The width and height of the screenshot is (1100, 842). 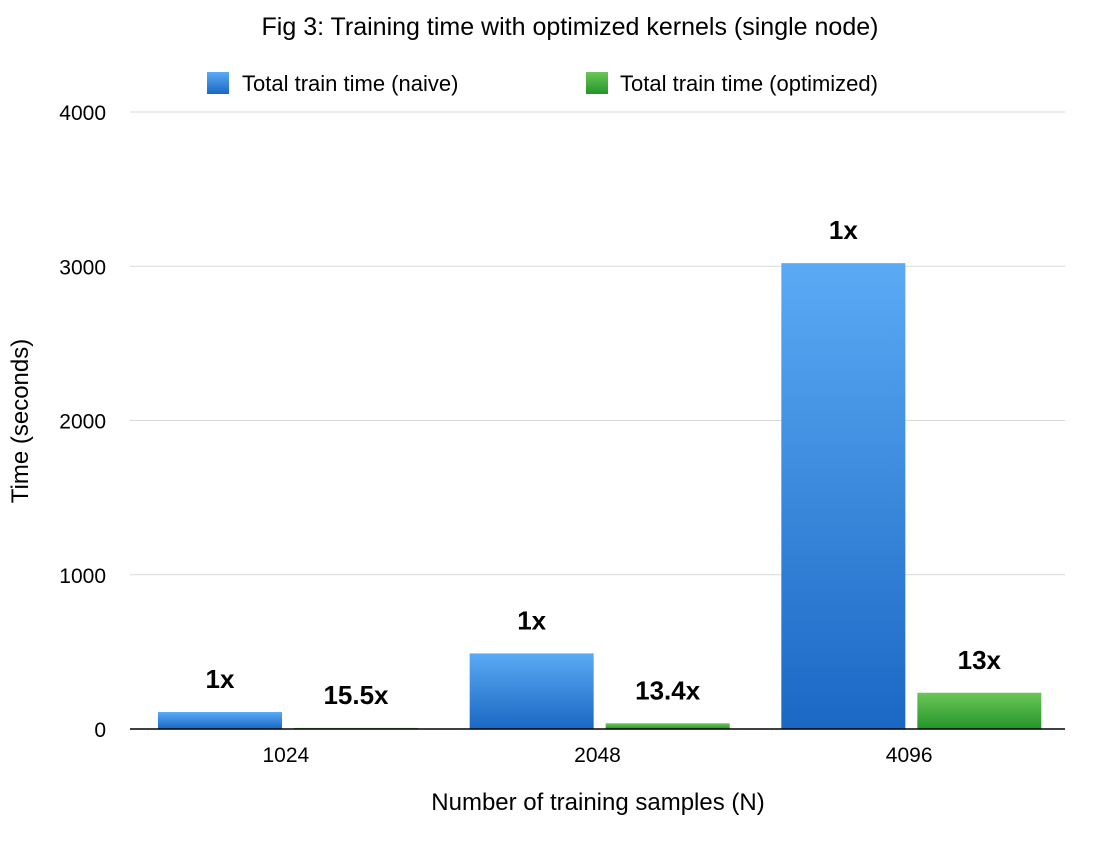 What do you see at coordinates (20, 421) in the screenshot?
I see `y-axis-label: Time (seconds)` at bounding box center [20, 421].